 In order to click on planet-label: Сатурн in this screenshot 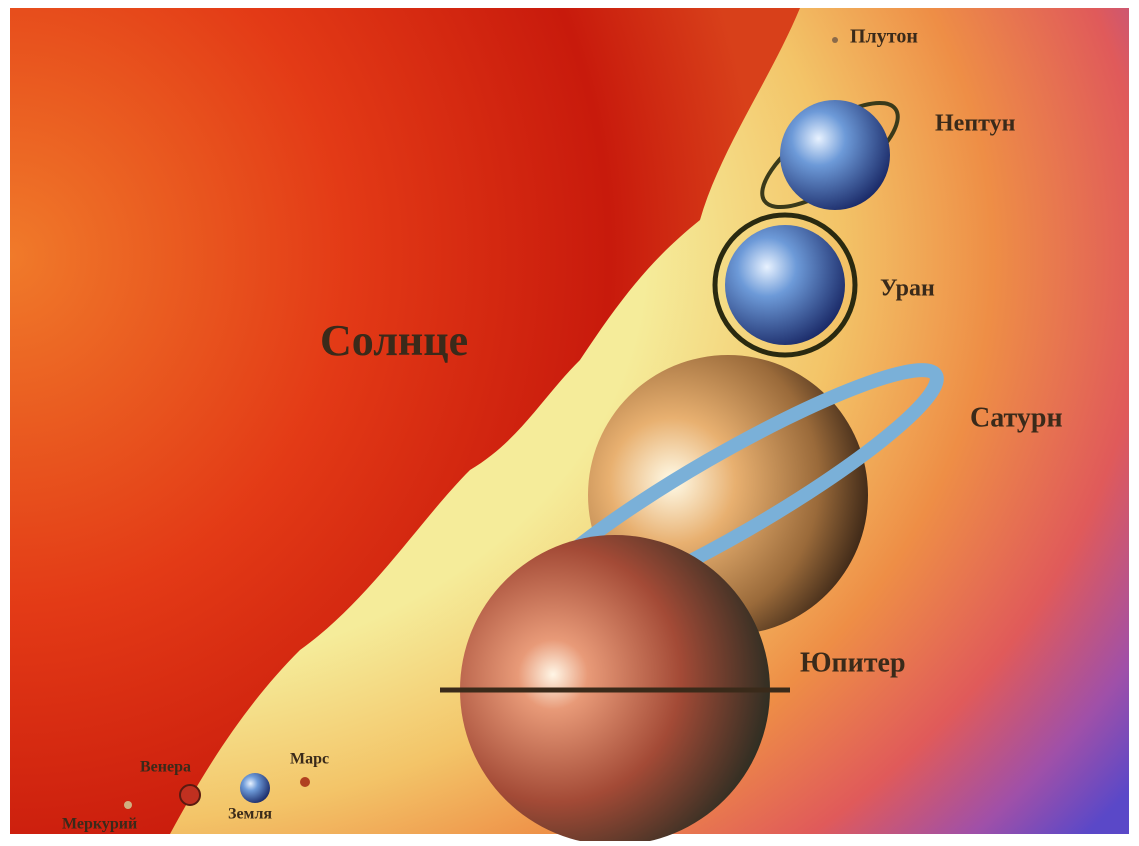, I will do `click(1016, 417)`.